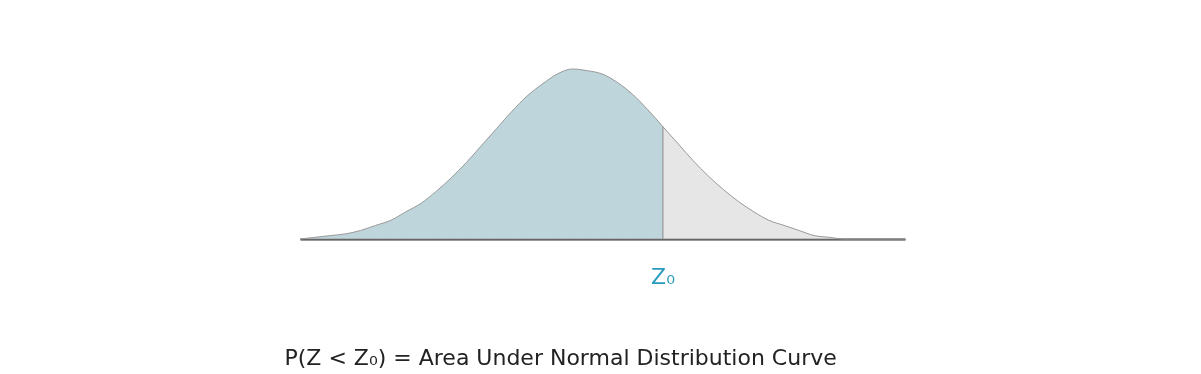 The width and height of the screenshot is (1201, 374). Describe the element at coordinates (560, 357) in the screenshot. I see `text: P(Z < Z₀) = Area Under Normal Distribution Curve` at that location.